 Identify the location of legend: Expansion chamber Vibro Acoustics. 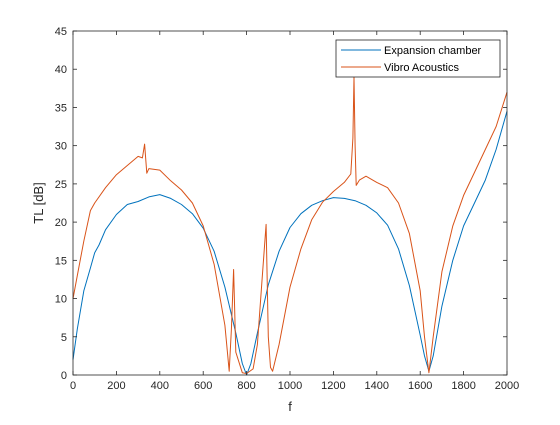
(418, 58).